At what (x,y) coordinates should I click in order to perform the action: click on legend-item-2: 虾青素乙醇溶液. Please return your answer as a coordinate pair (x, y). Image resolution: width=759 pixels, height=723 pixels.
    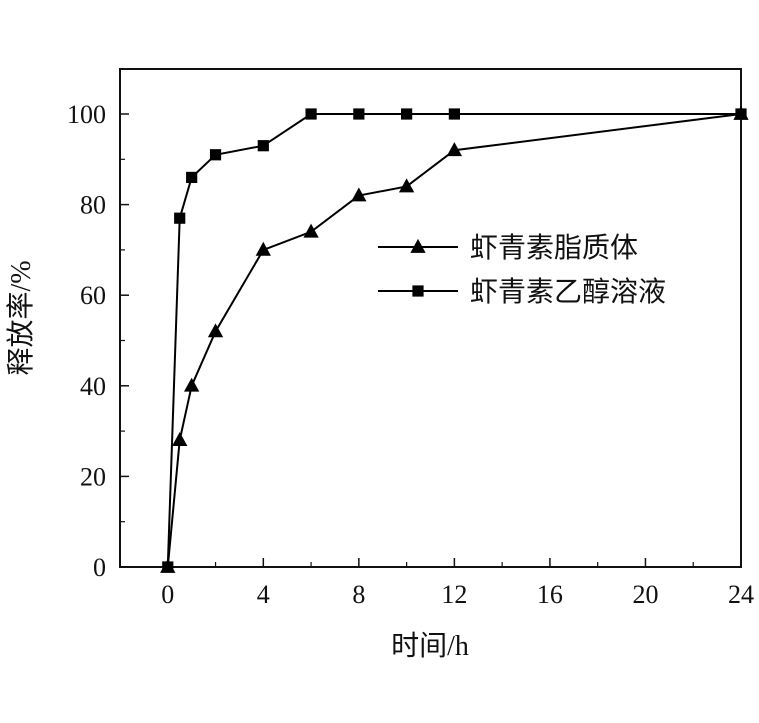
    Looking at the image, I should click on (522, 292).